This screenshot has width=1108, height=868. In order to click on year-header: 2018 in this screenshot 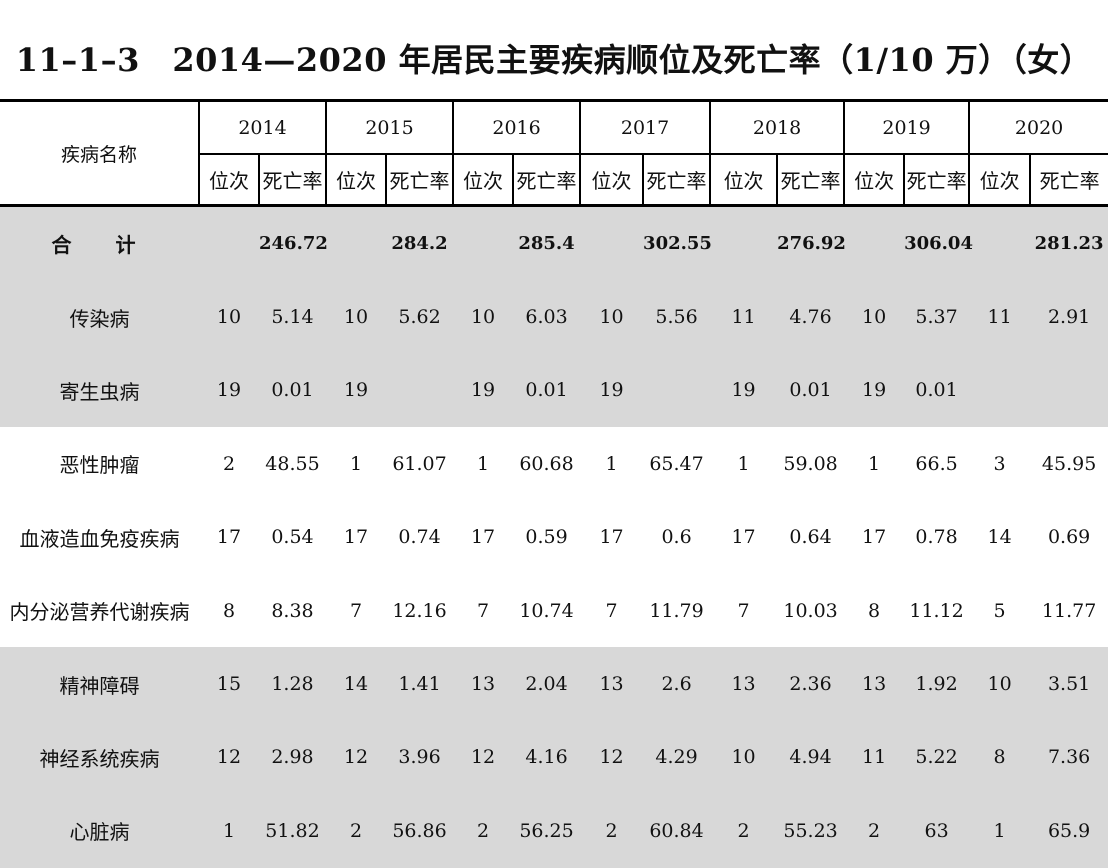, I will do `click(777, 127)`.